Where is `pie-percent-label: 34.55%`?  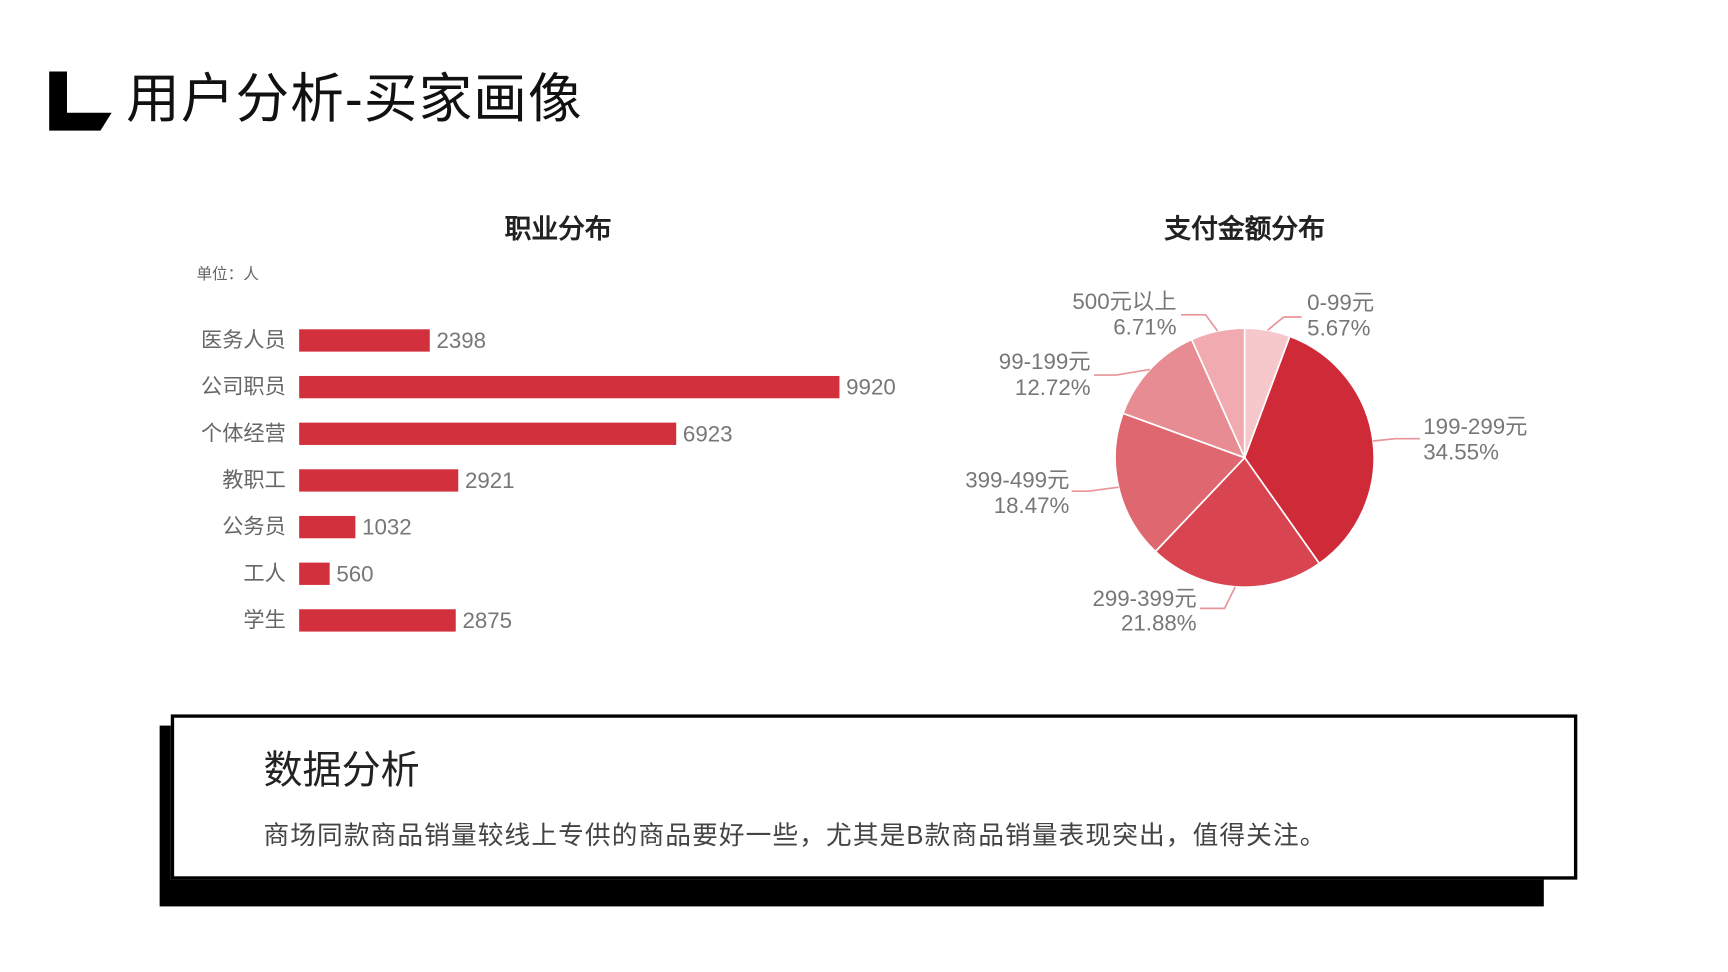
pie-percent-label: 34.55% is located at coordinates (1461, 452).